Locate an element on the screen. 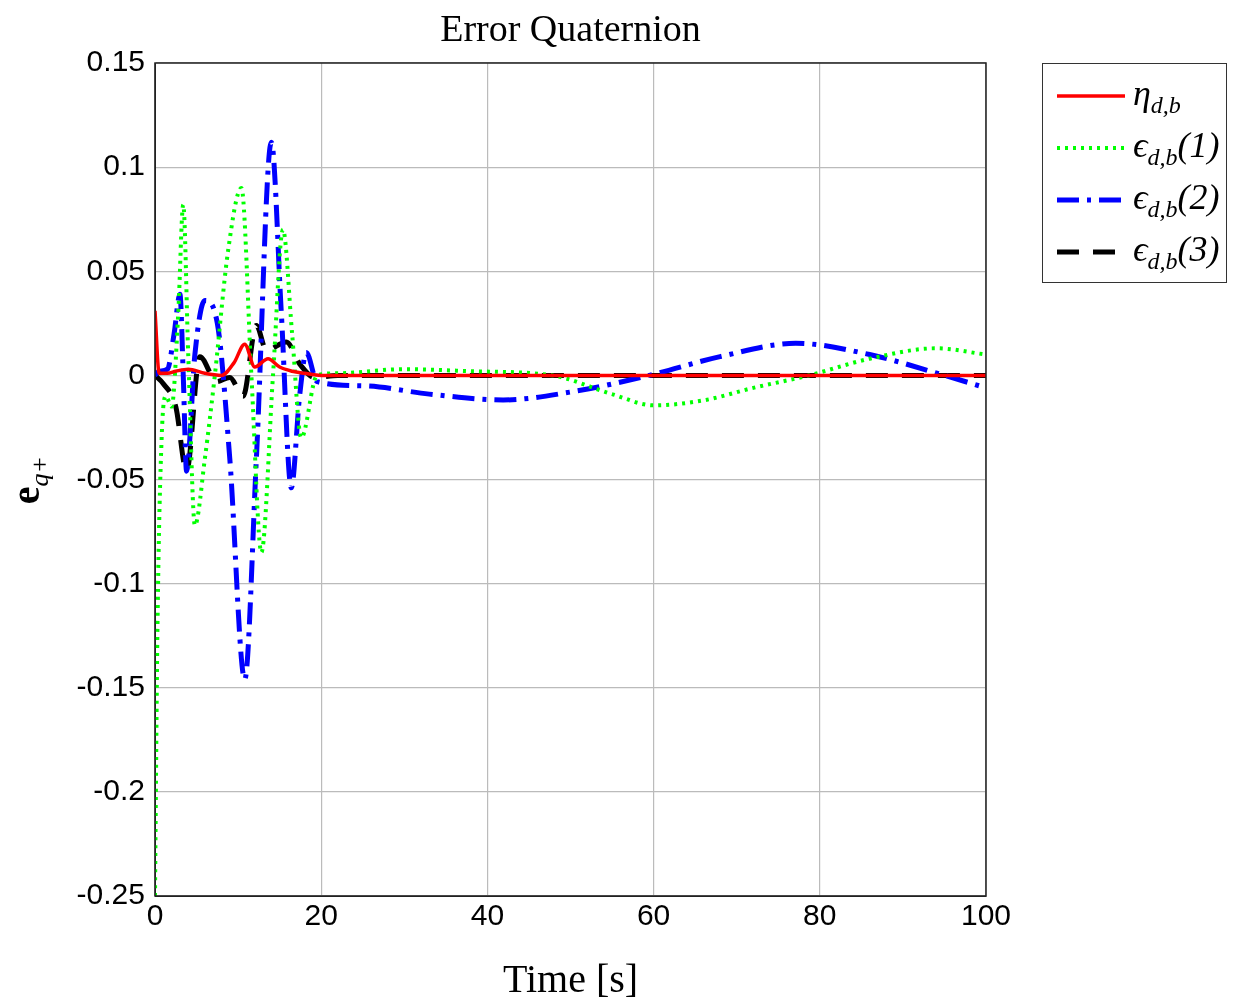 Image resolution: width=1247 pixels, height=1005 pixels. chart-title: Error Quaternion is located at coordinates (570, 28).